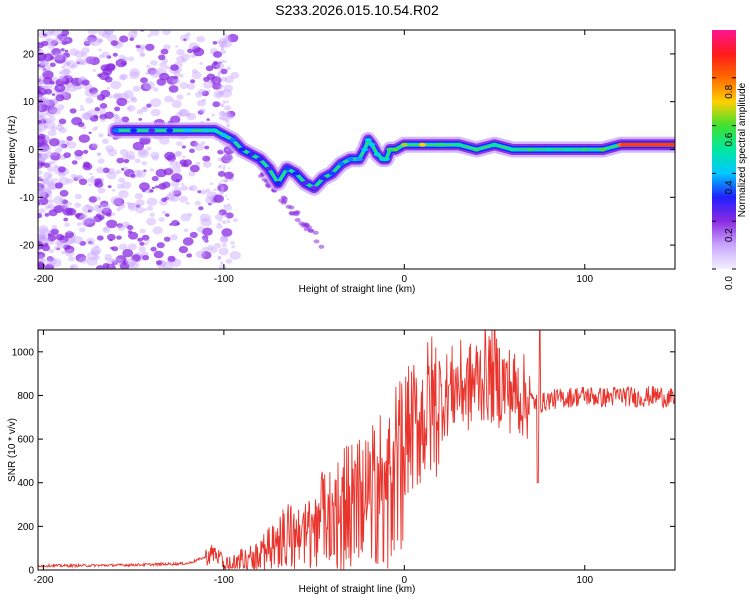  What do you see at coordinates (405, 580) in the screenshot?
I see `x-tick-label: 0` at bounding box center [405, 580].